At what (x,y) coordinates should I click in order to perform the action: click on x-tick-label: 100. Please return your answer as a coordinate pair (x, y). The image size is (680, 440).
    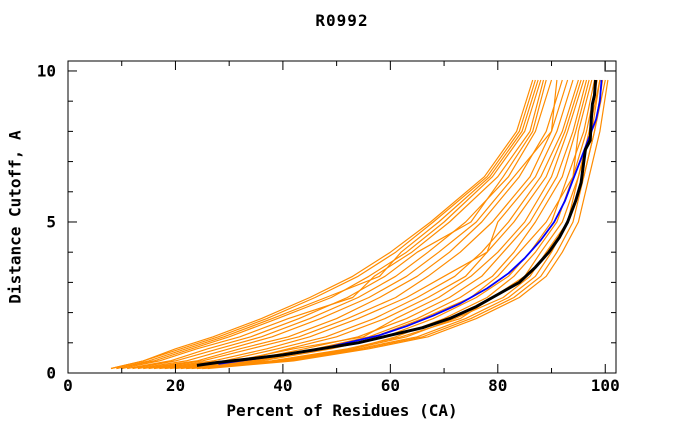
    Looking at the image, I should click on (605, 385).